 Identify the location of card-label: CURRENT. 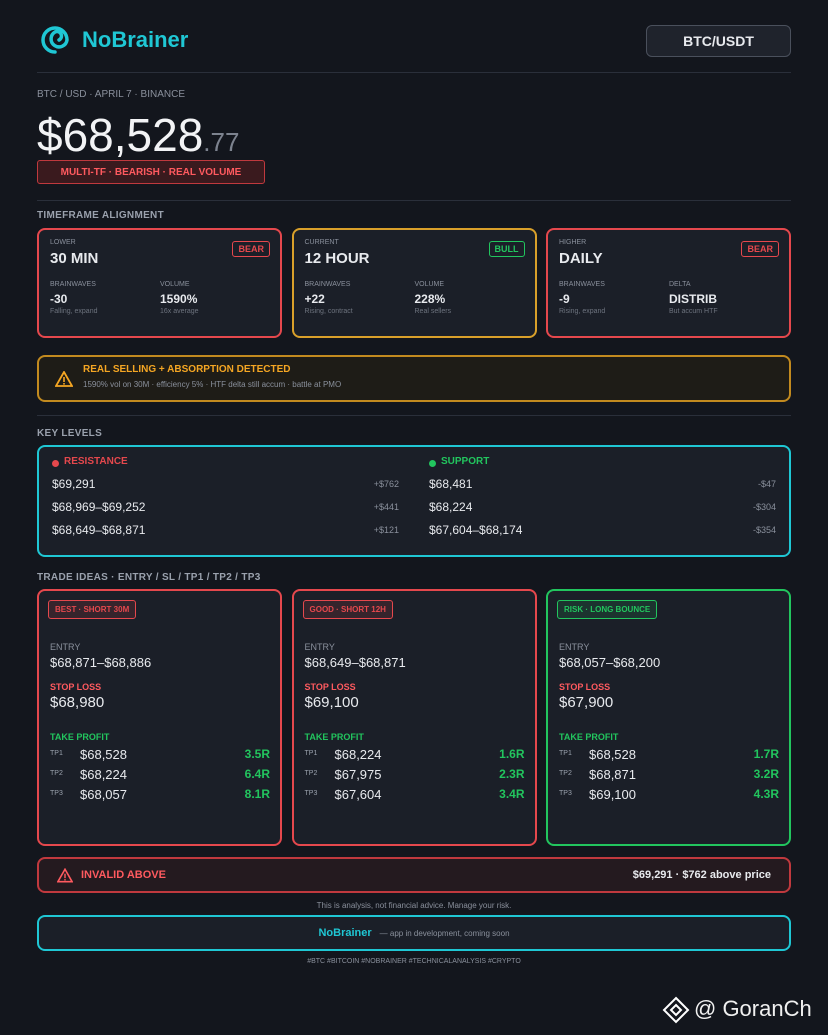
(321, 242).